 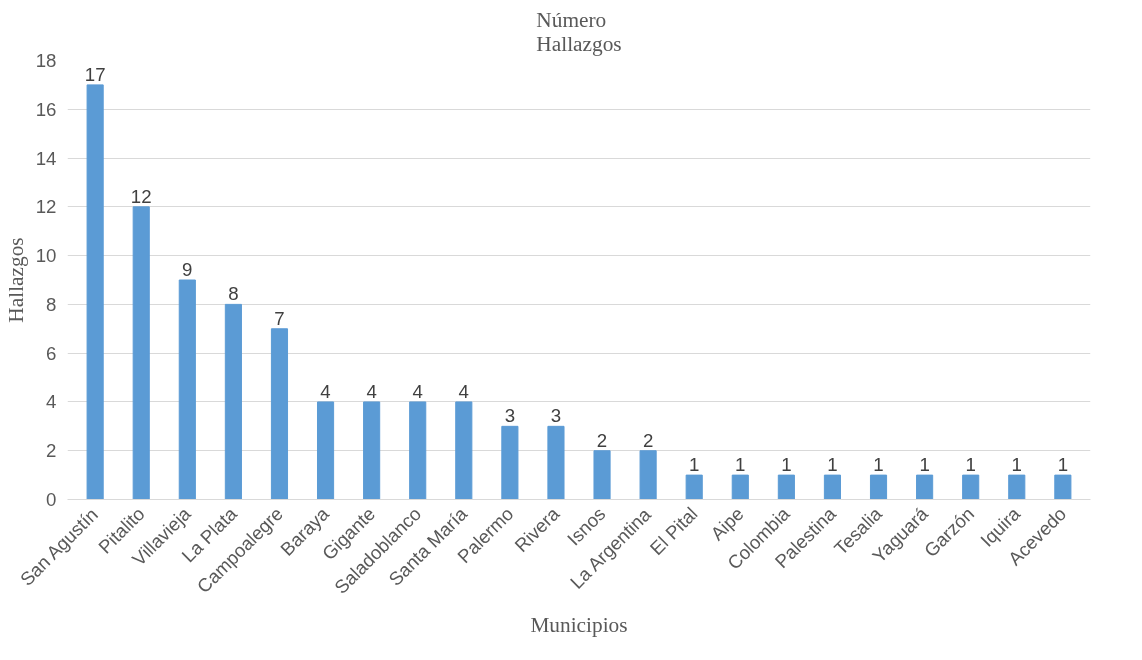 I want to click on x-axis-title: Municipios, so click(x=579, y=625).